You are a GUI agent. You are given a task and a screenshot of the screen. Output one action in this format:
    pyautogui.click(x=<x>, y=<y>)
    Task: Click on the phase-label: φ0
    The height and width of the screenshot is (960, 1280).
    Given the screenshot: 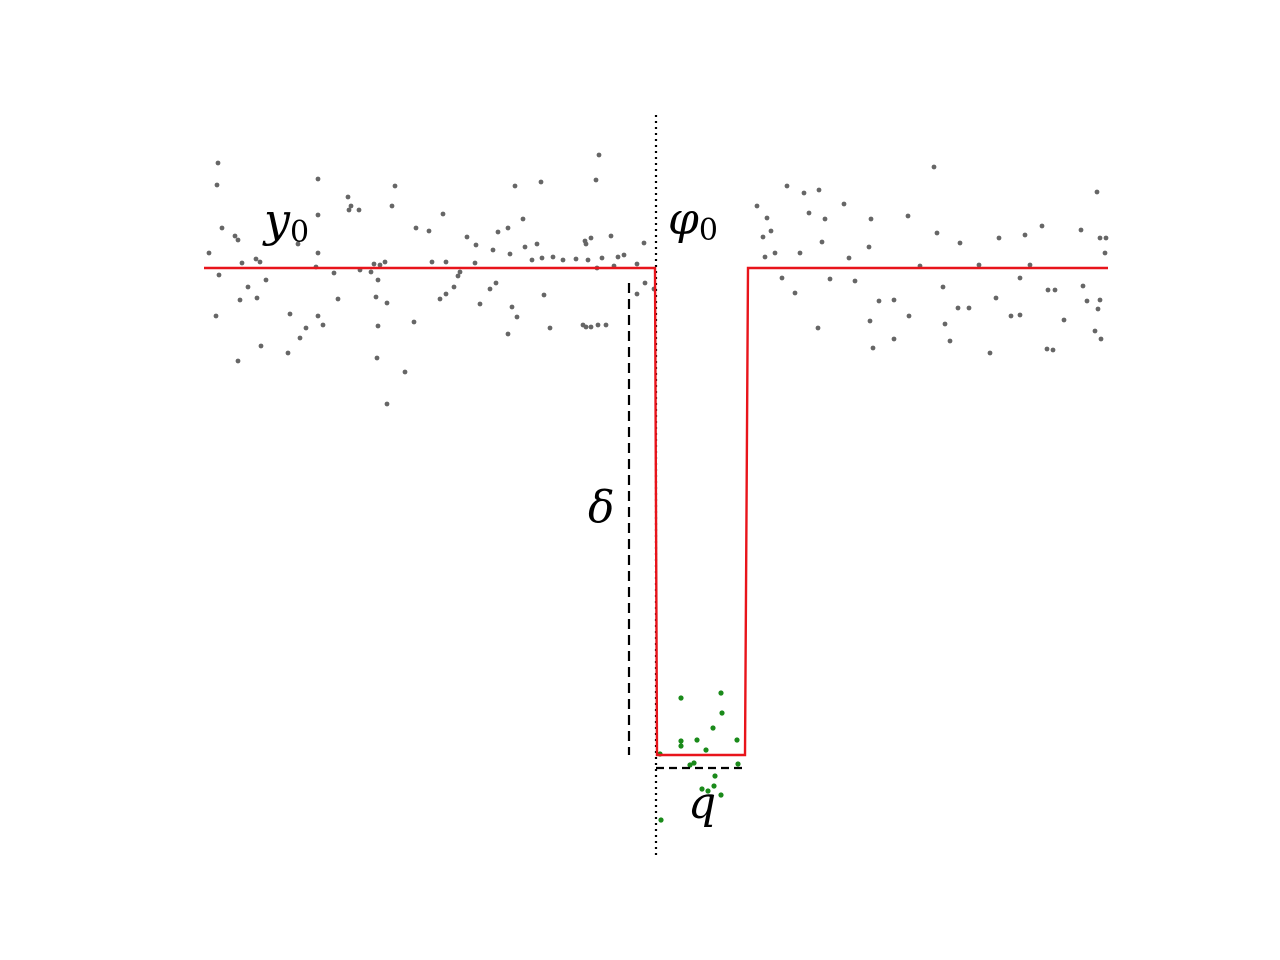 What is the action you would take?
    pyautogui.click(x=693, y=221)
    